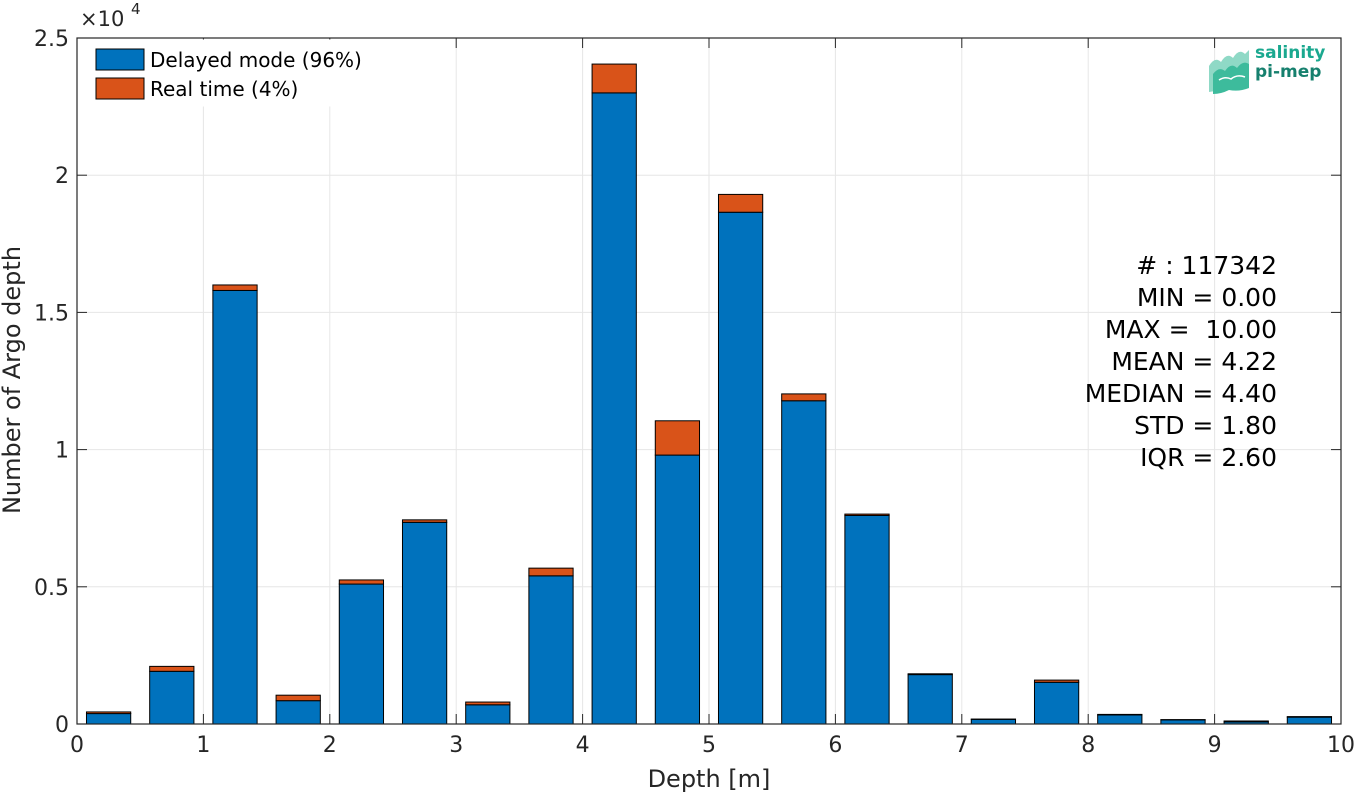 The image size is (1355, 794). What do you see at coordinates (1205, 425) in the screenshot?
I see `stat-std: STD = 1.80` at bounding box center [1205, 425].